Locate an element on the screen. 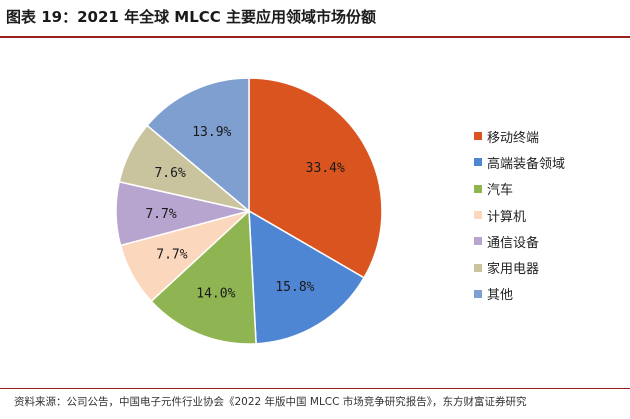  chart-legend: 移动终端高端装备领域 汽车计算机通信设备家用电器其他 is located at coordinates (519, 215).